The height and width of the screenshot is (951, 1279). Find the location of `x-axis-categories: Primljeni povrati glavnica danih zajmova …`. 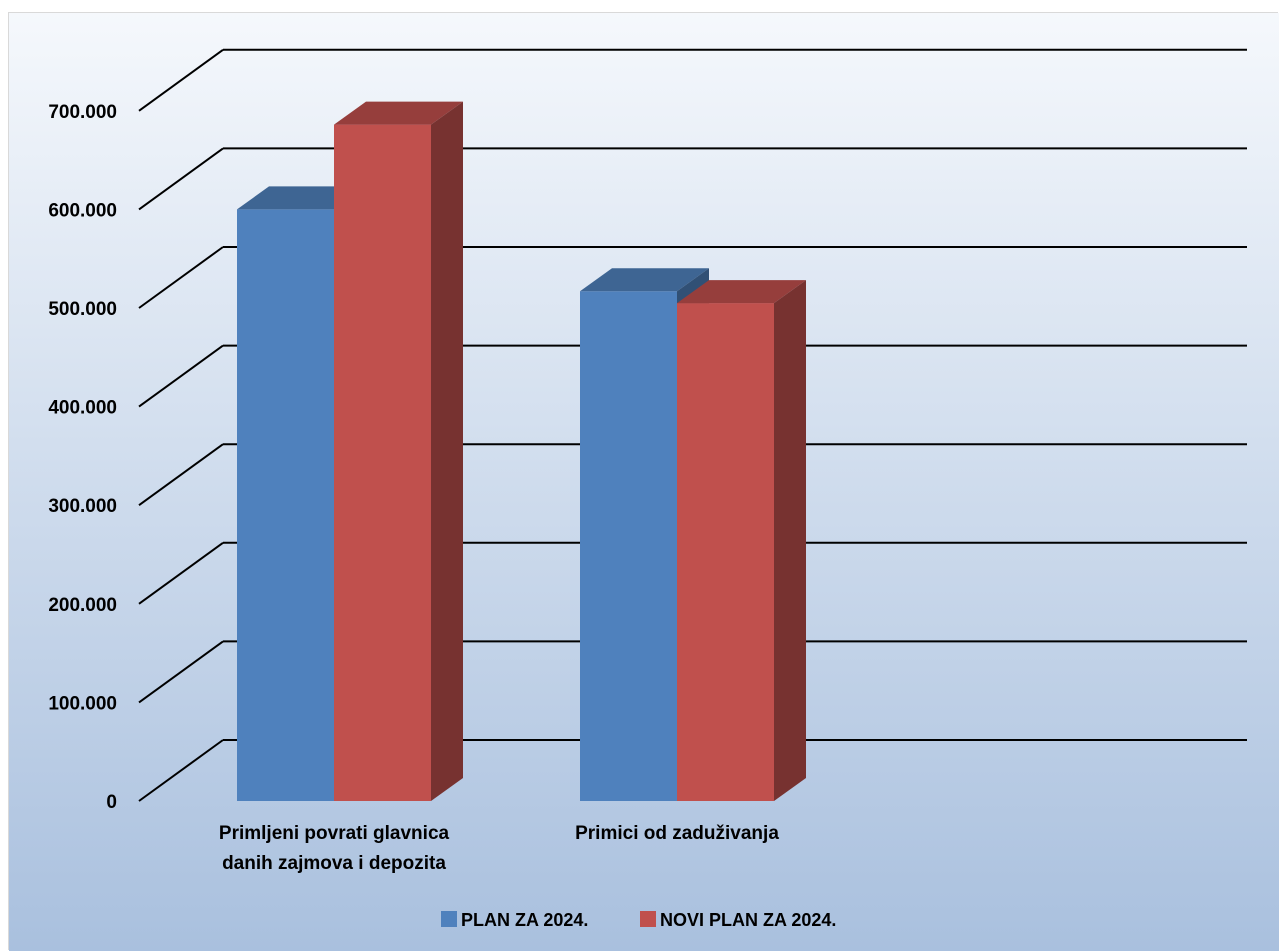

x-axis-categories: Primljeni povrati glavnica danih zajmova … is located at coordinates (499, 848).